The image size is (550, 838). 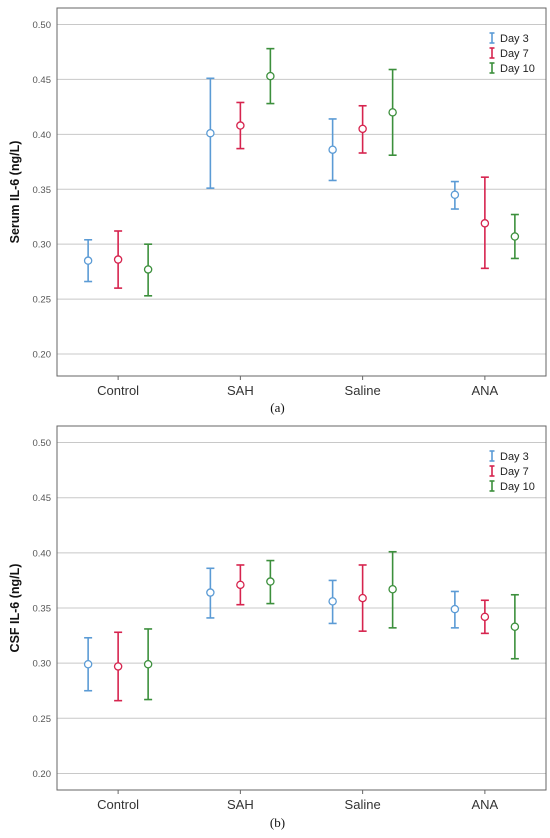 I want to click on y-axis-label: CSF IL-6 (ng/L), so click(x=15, y=608).